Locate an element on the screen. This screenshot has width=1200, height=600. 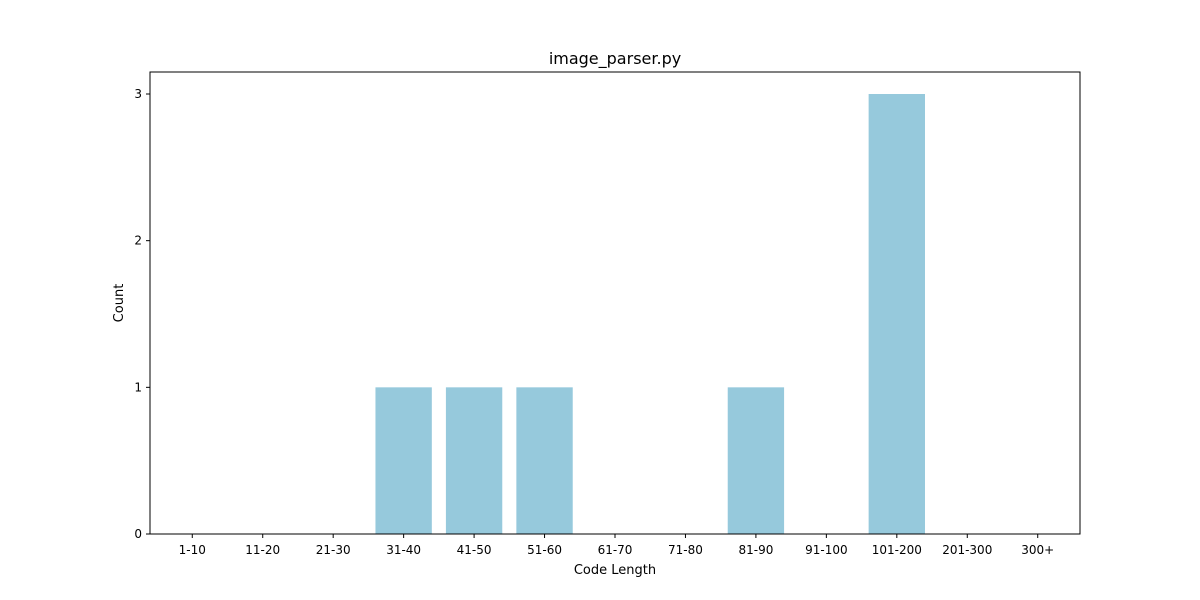
x-tick-label: 41-50 is located at coordinates (474, 550).